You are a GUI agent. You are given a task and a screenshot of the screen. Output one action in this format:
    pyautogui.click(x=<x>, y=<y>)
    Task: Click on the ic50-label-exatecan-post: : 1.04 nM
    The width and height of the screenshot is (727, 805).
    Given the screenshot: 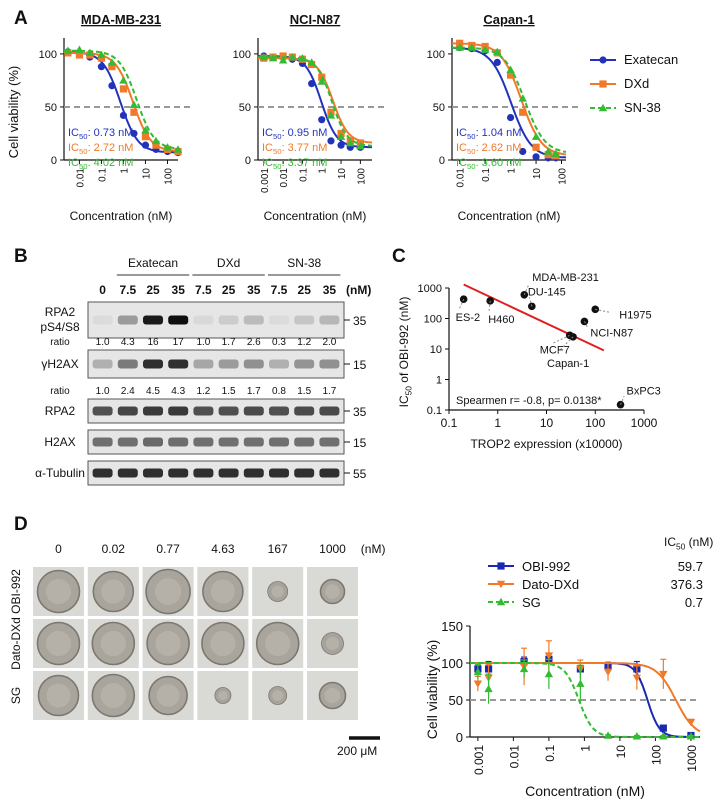 What is the action you would take?
    pyautogui.click(x=499, y=133)
    